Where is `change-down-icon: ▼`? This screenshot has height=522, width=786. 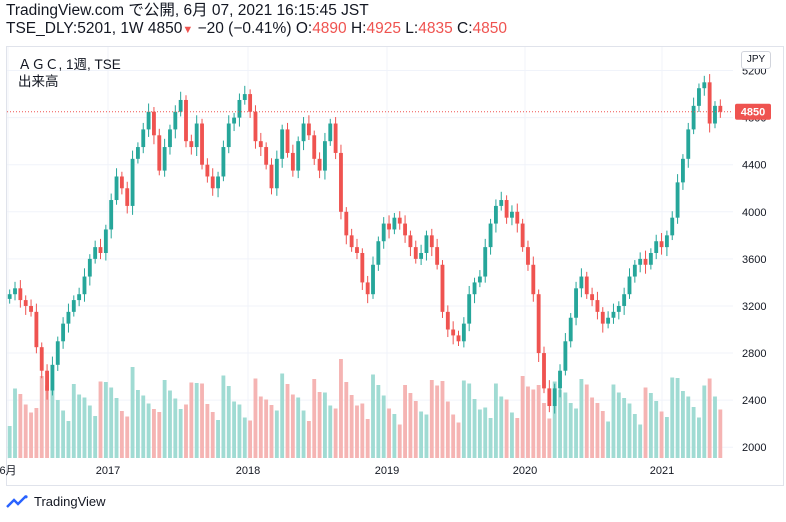
change-down-icon: ▼ is located at coordinates (188, 30).